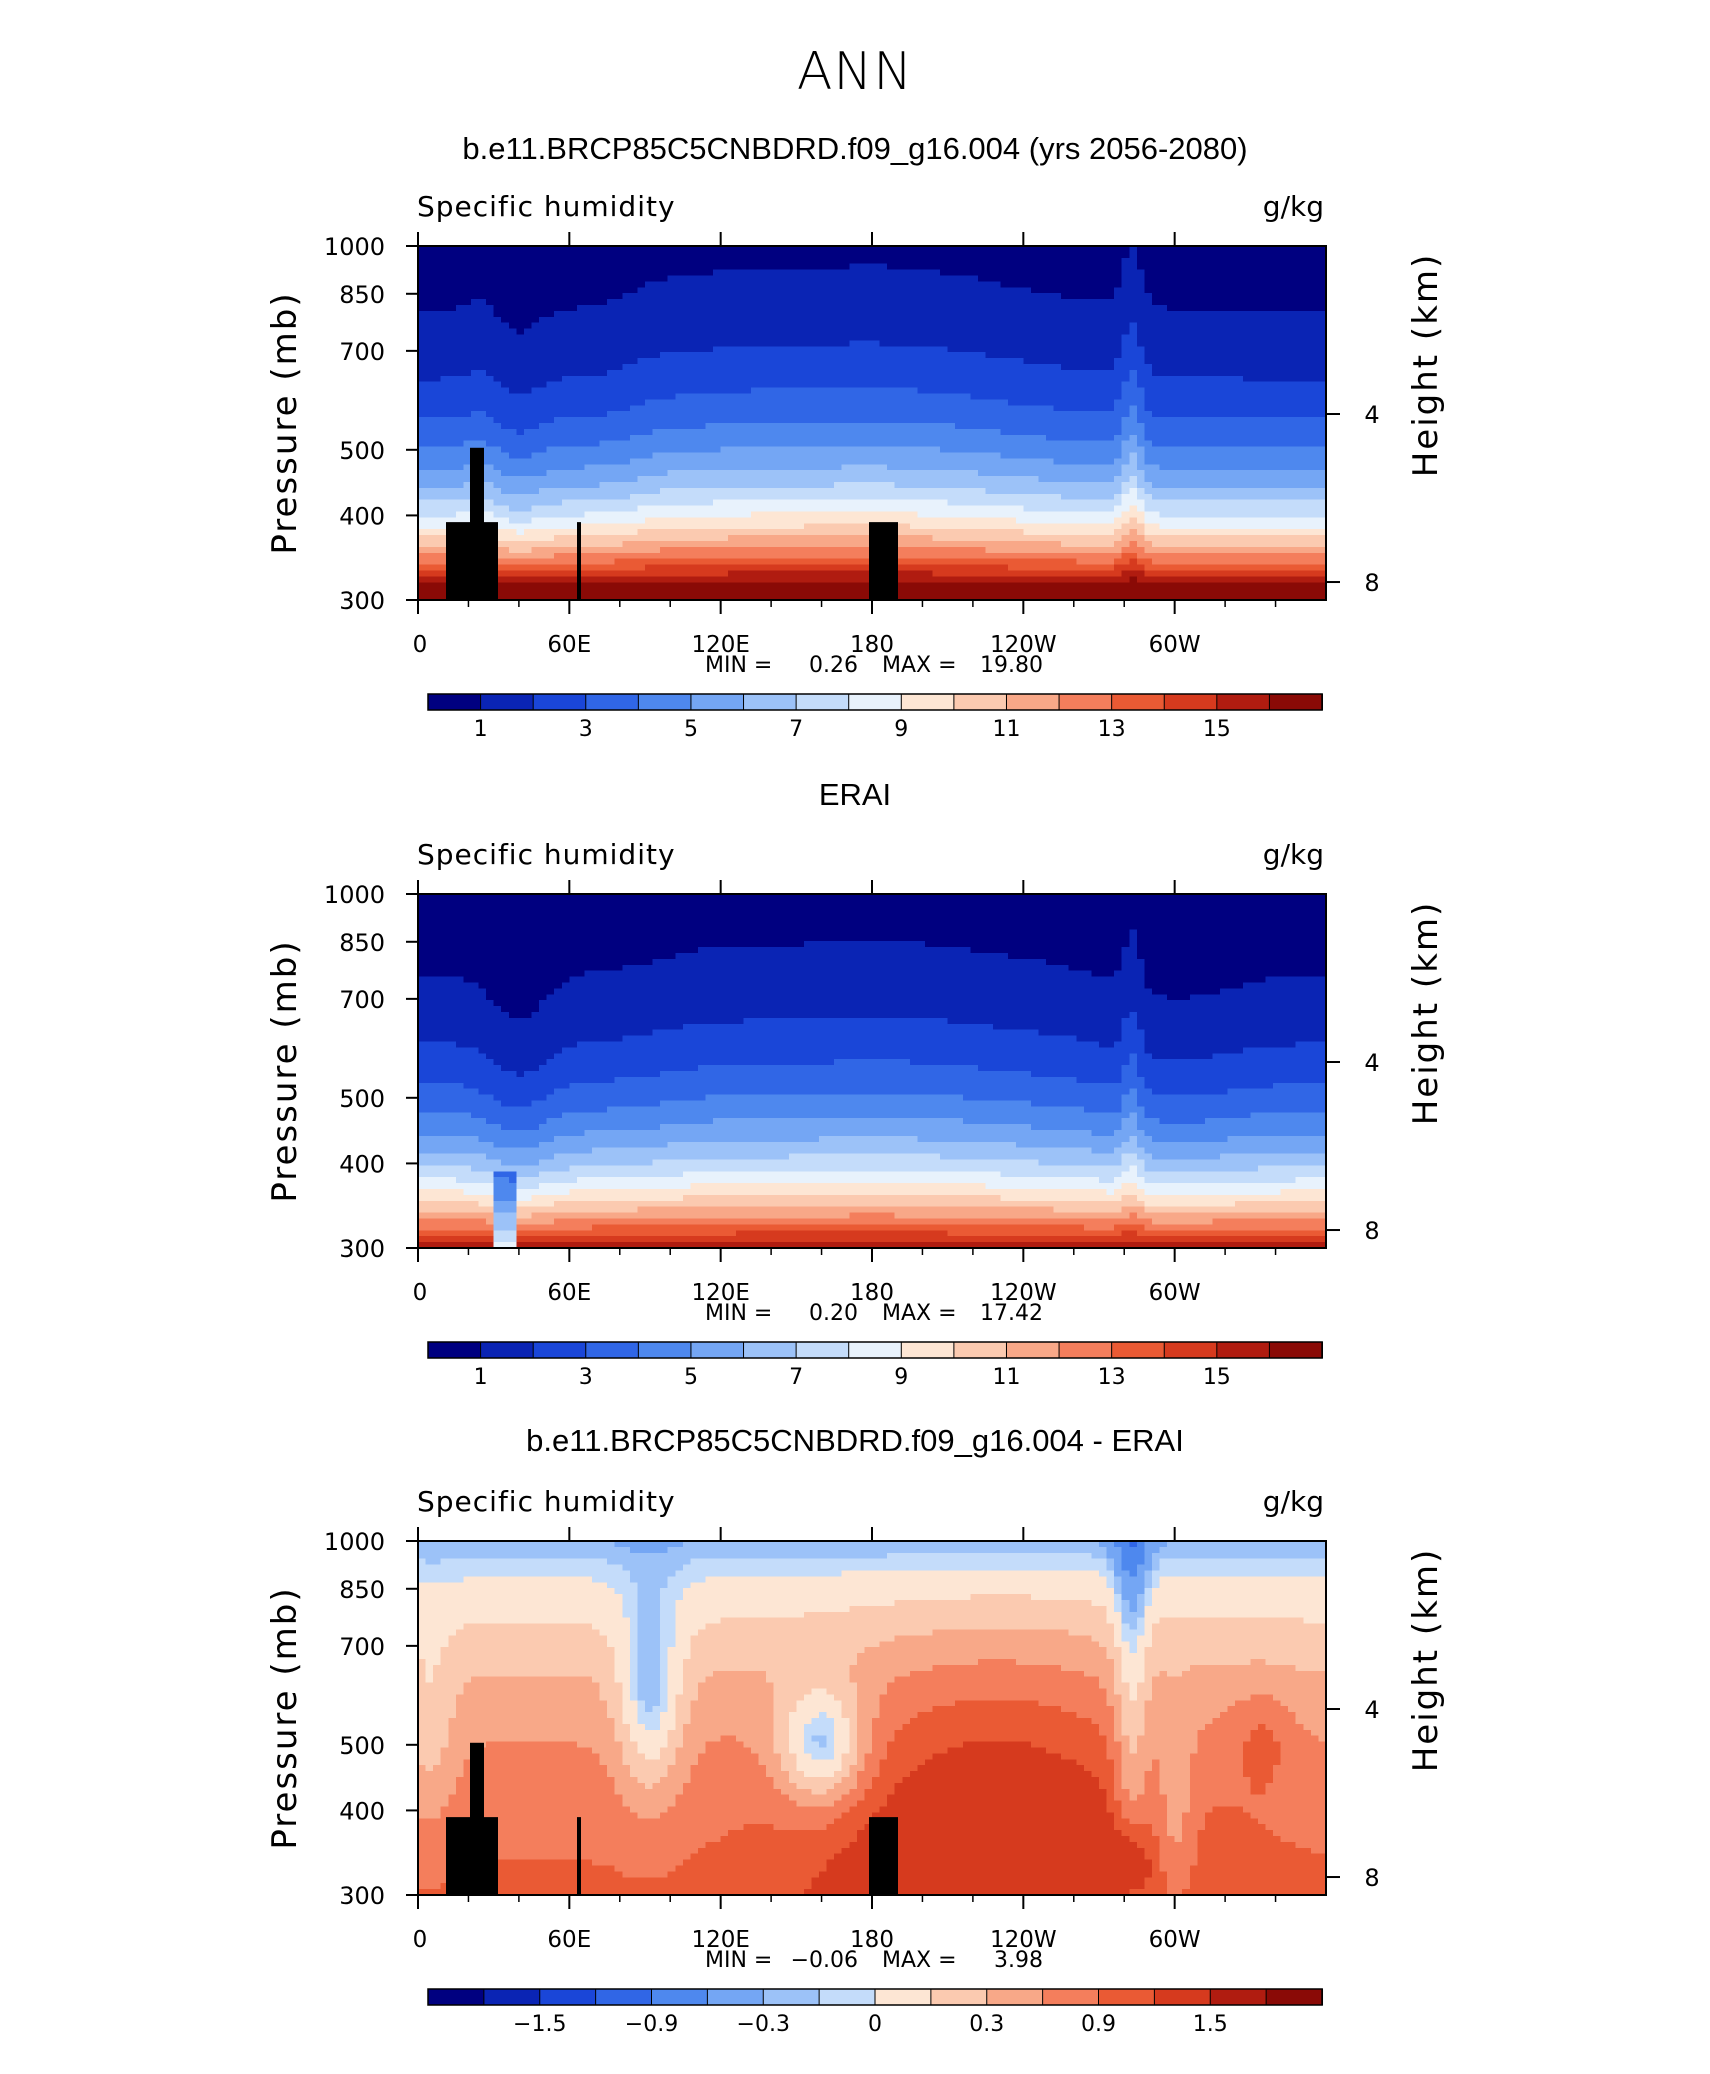 This screenshot has height=2074, width=1710. Describe the element at coordinates (763, 2024) in the screenshot. I see `colorbar-label: −0.3` at that location.